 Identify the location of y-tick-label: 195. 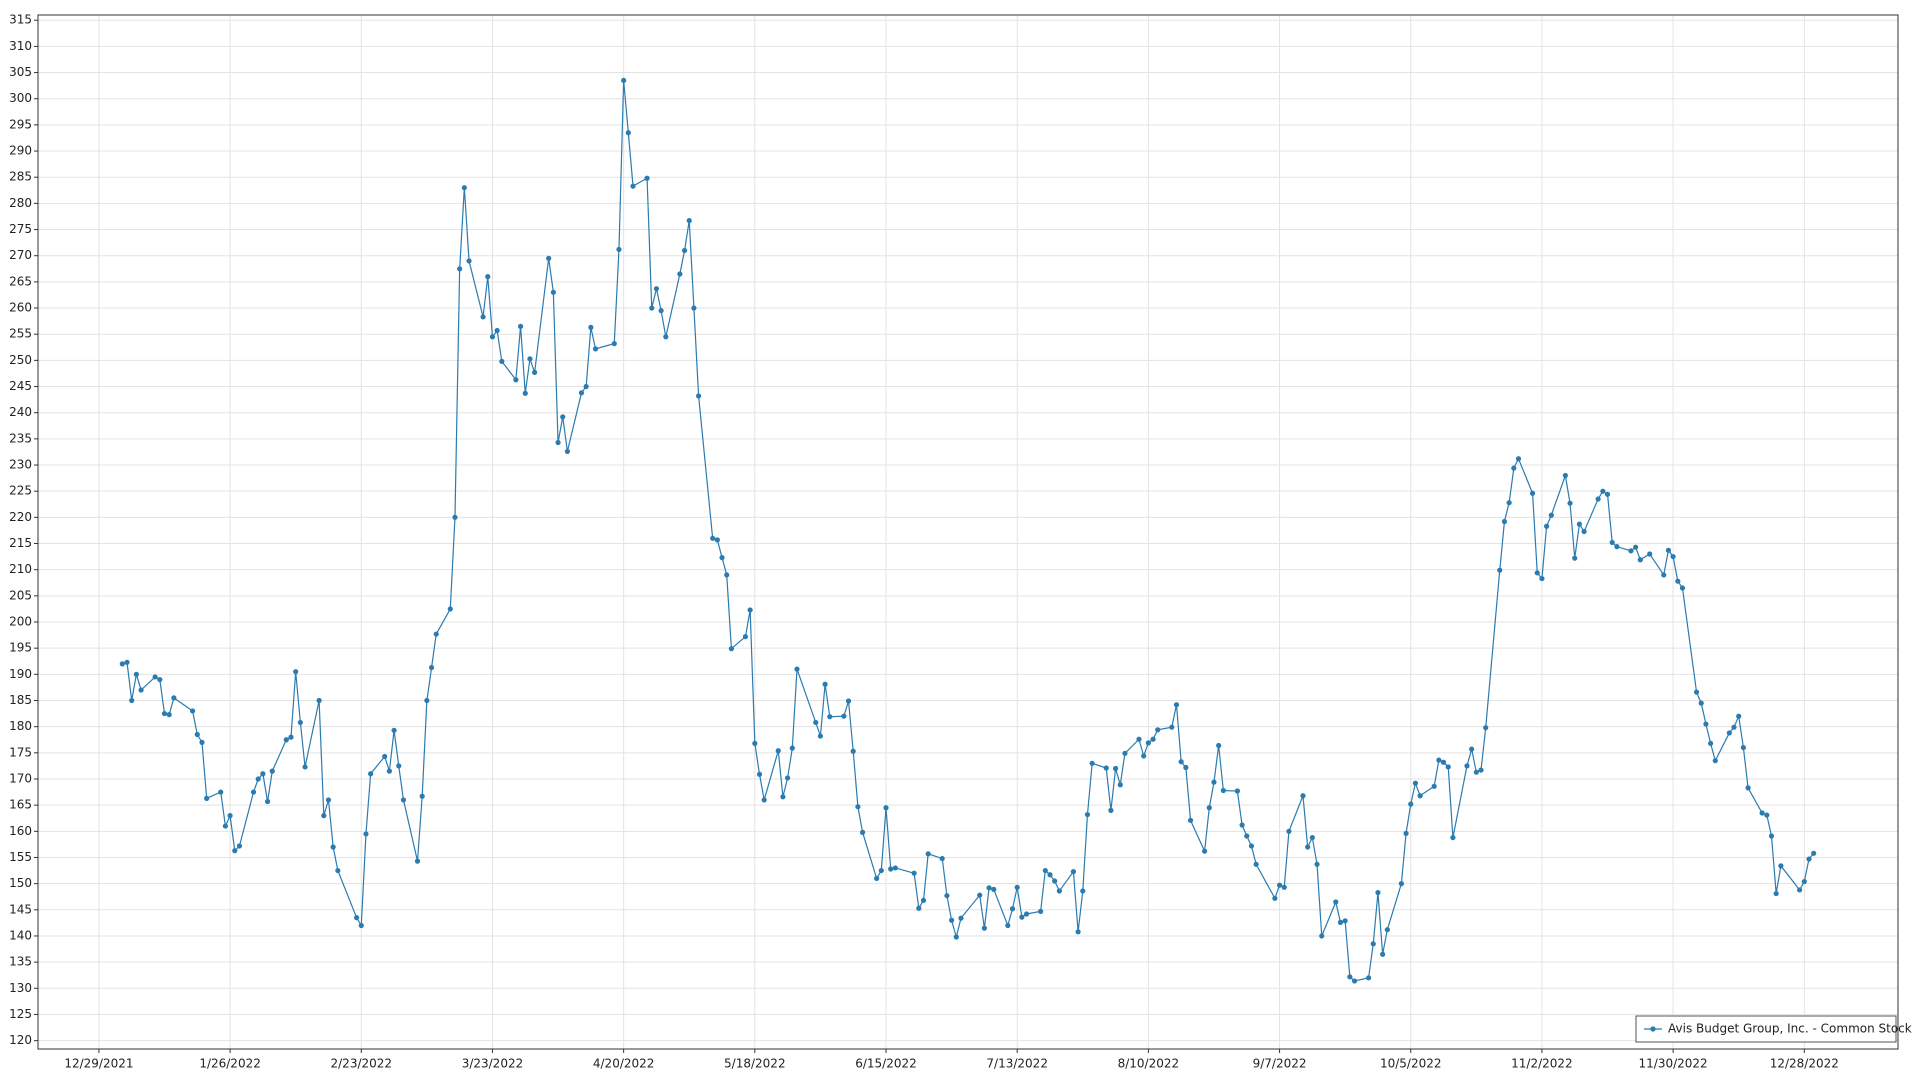
(20, 648).